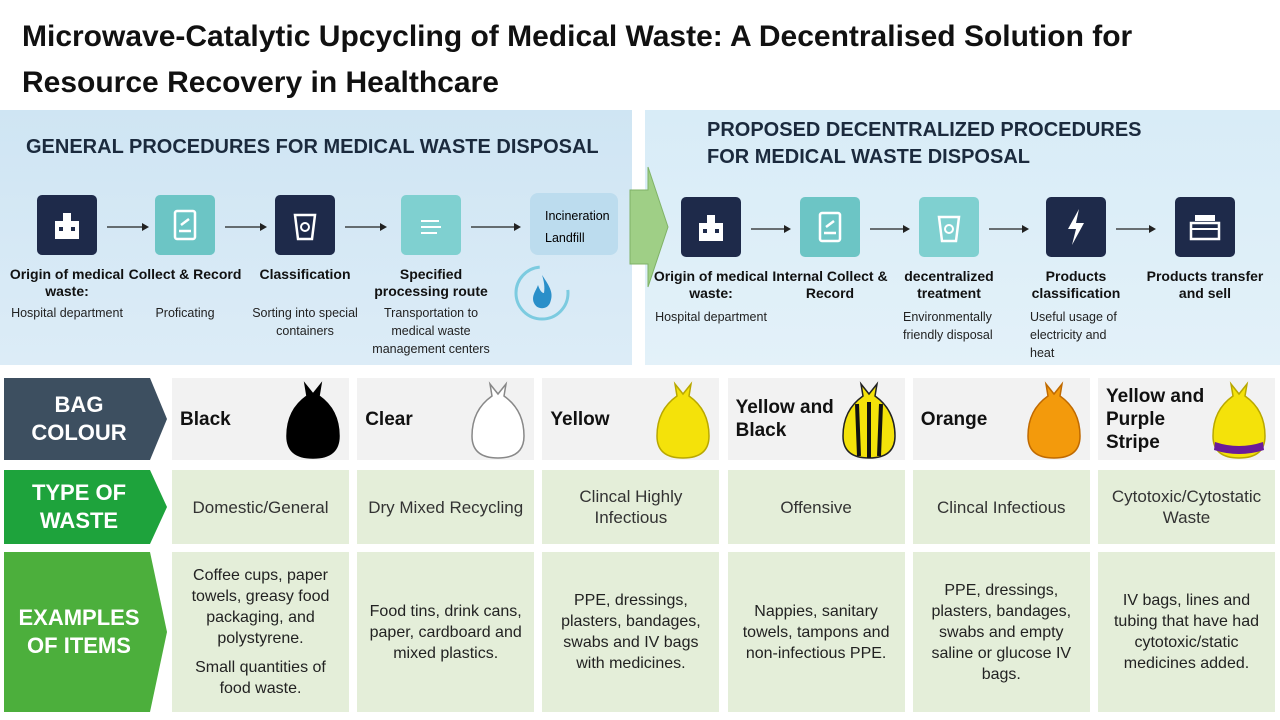 This screenshot has height=720, width=1280. What do you see at coordinates (305, 322) in the screenshot?
I see `step-detail: Sorting into special containers` at bounding box center [305, 322].